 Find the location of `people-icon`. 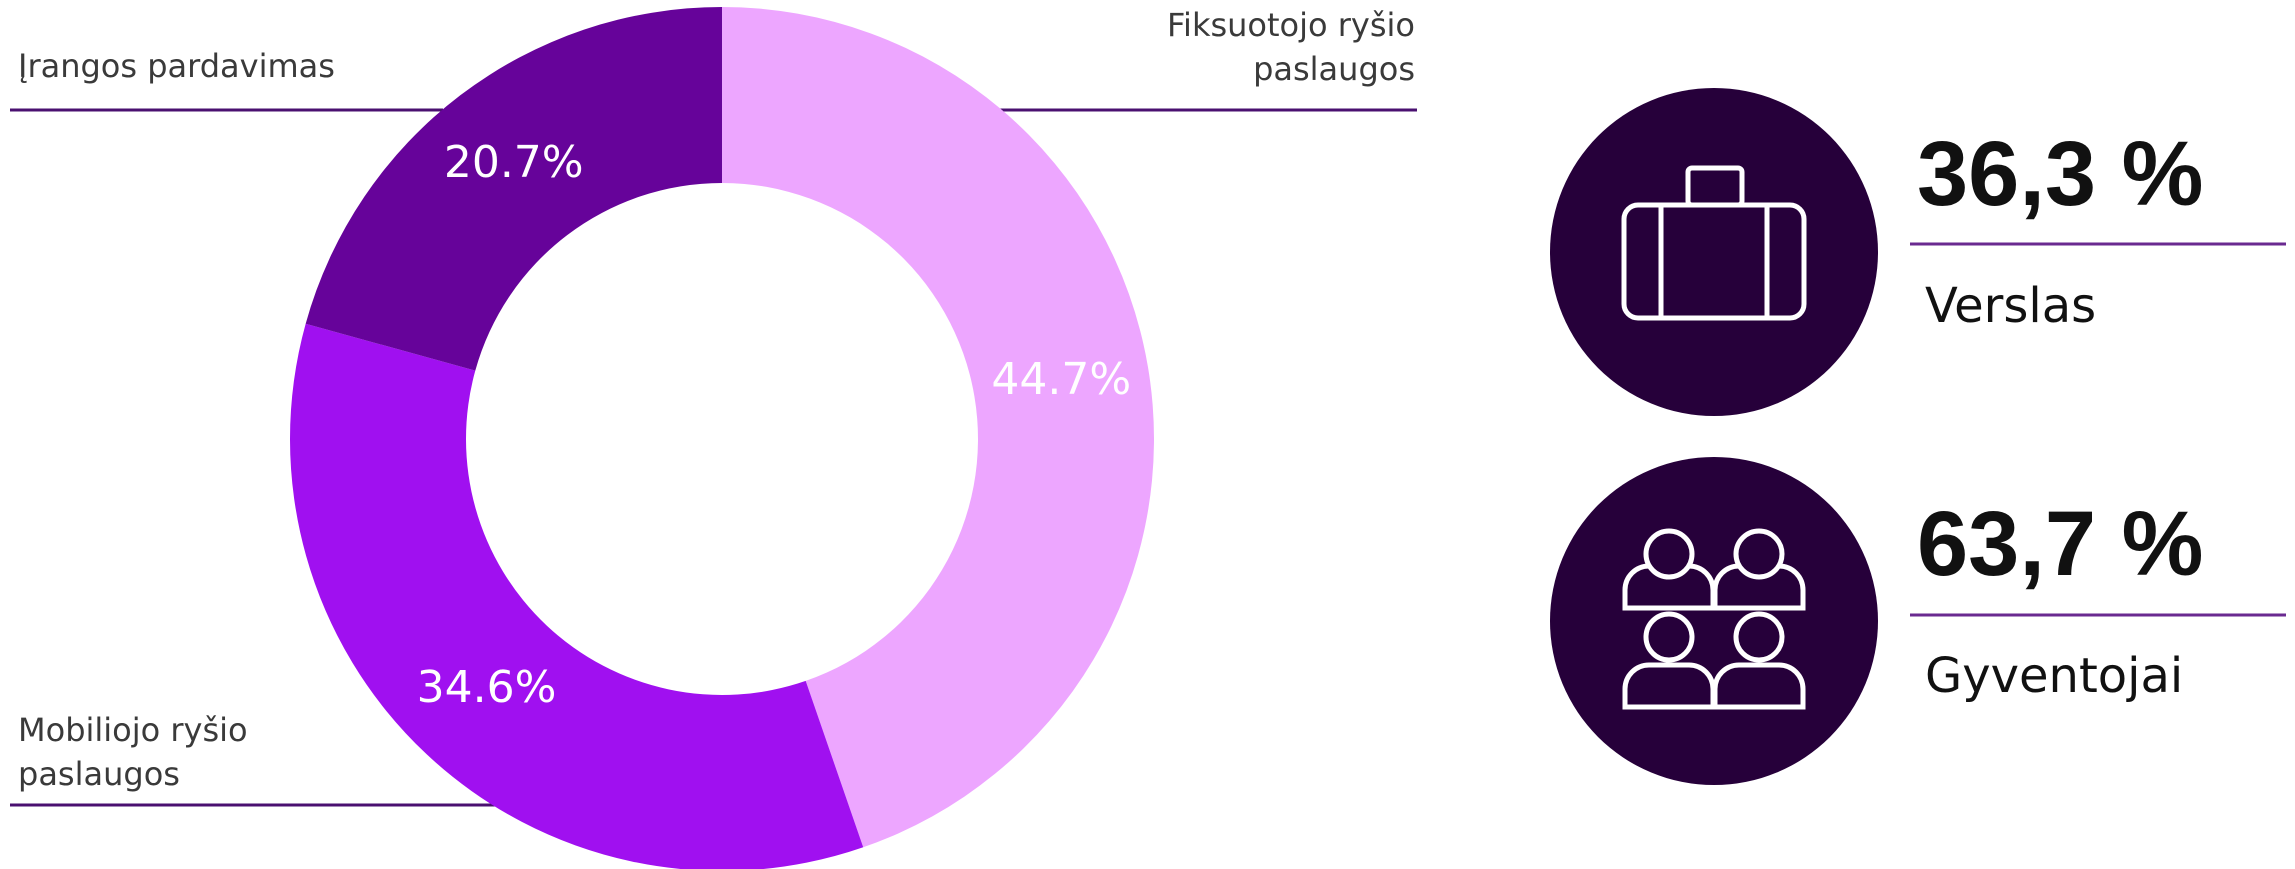

people-icon is located at coordinates (1714, 619).